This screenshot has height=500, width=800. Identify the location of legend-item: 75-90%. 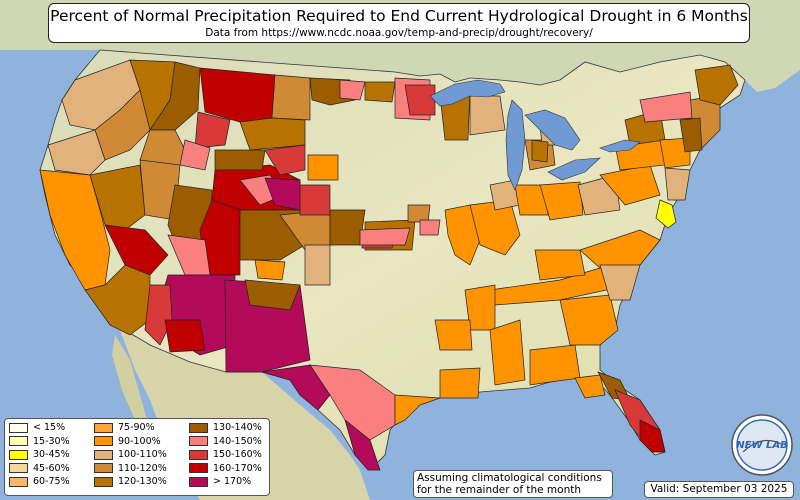
(139, 428).